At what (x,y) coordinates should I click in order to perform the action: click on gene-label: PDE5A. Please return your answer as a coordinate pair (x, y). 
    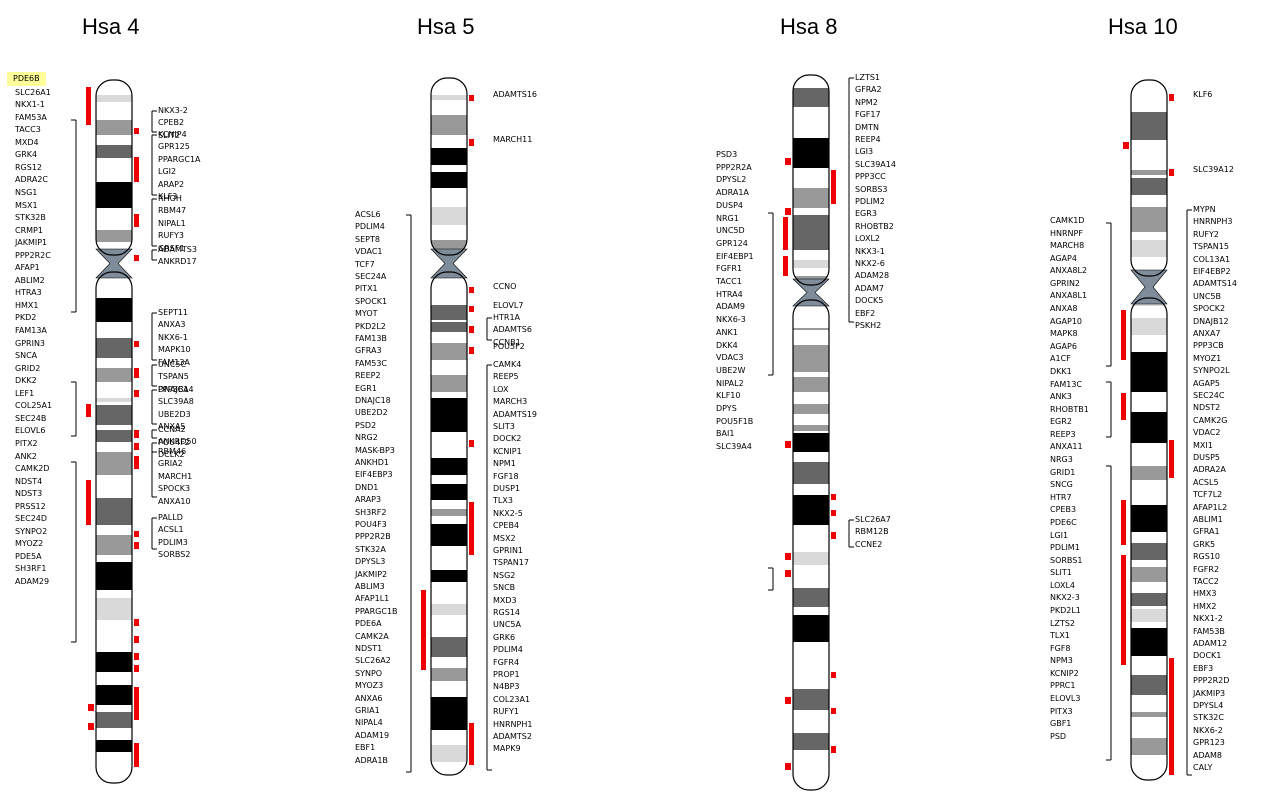
    Looking at the image, I should click on (28, 556).